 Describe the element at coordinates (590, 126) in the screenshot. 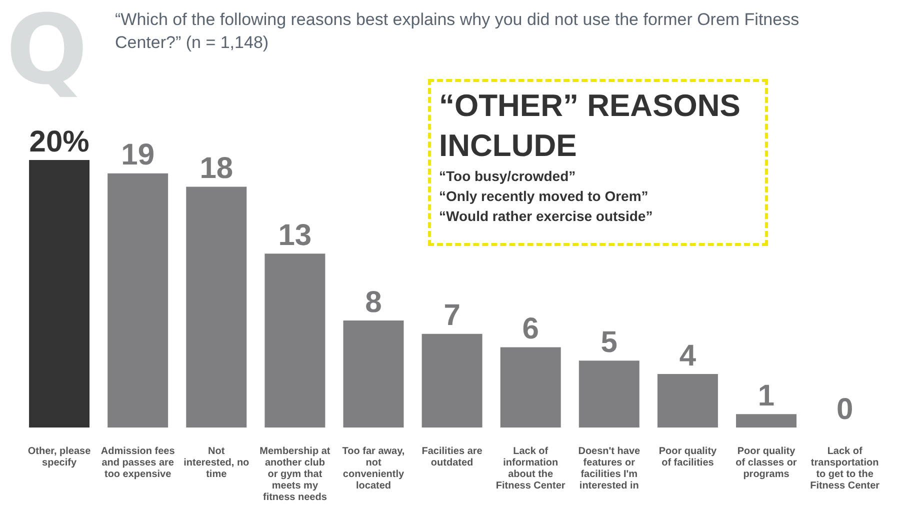

I see `annotation: “OTHER” REASONS INCLUDE` at that location.